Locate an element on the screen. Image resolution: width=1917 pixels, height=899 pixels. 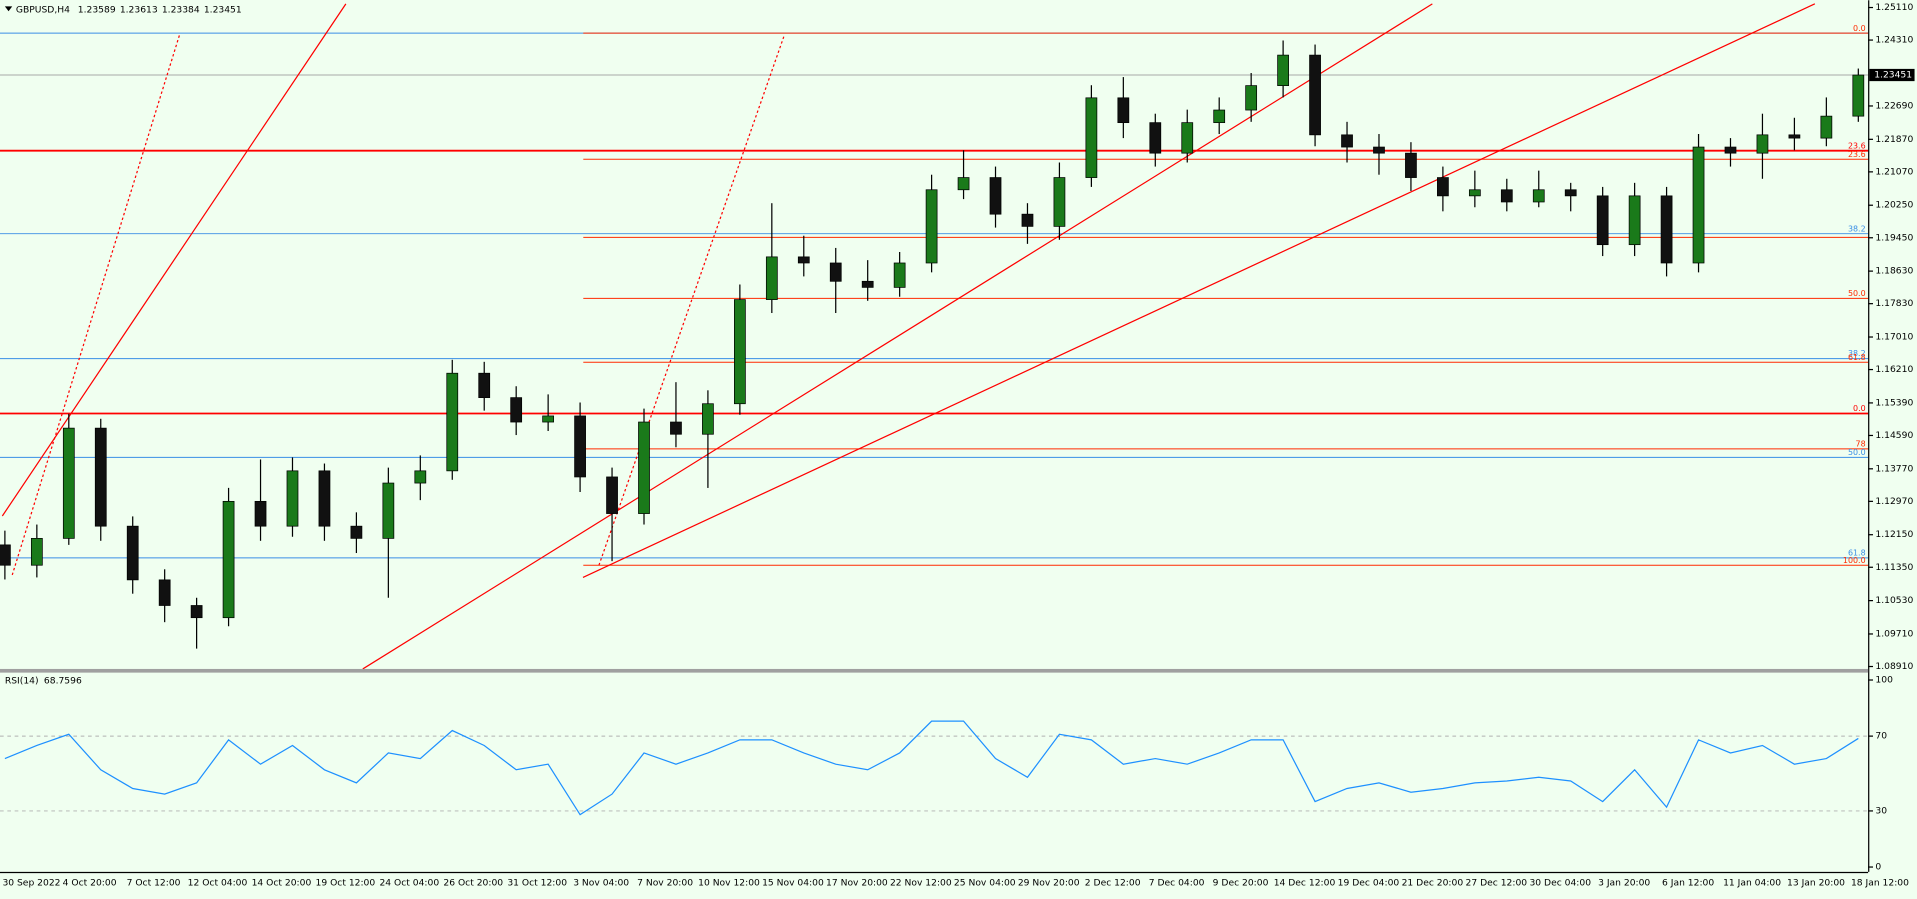
y-tick-label: 1.20250 is located at coordinates (1894, 205).